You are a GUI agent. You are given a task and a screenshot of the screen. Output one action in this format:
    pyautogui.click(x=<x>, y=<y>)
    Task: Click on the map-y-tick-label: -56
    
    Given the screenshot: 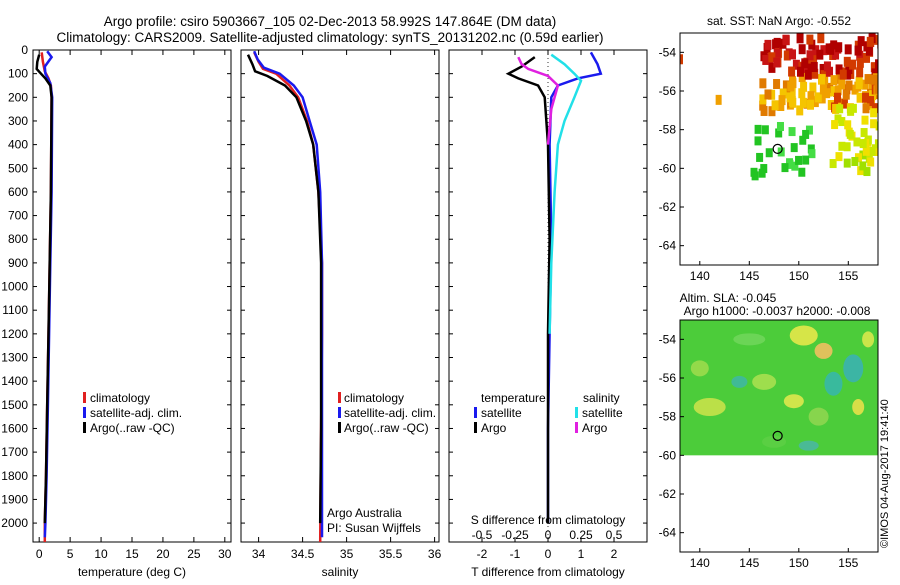 What is the action you would take?
    pyautogui.click(x=668, y=91)
    